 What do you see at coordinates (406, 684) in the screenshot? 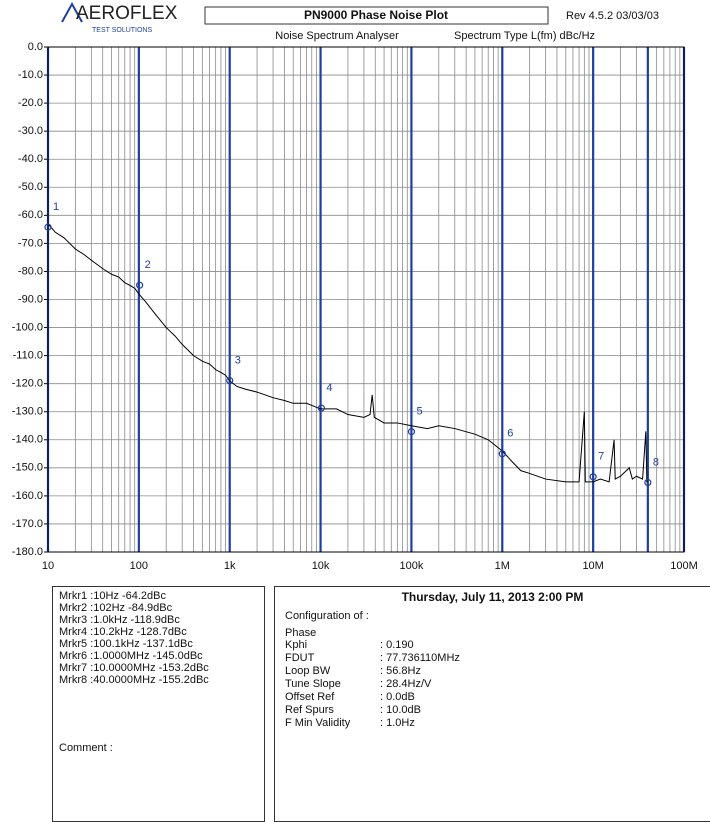
I see `config-value: : 28.4Hz/V` at bounding box center [406, 684].